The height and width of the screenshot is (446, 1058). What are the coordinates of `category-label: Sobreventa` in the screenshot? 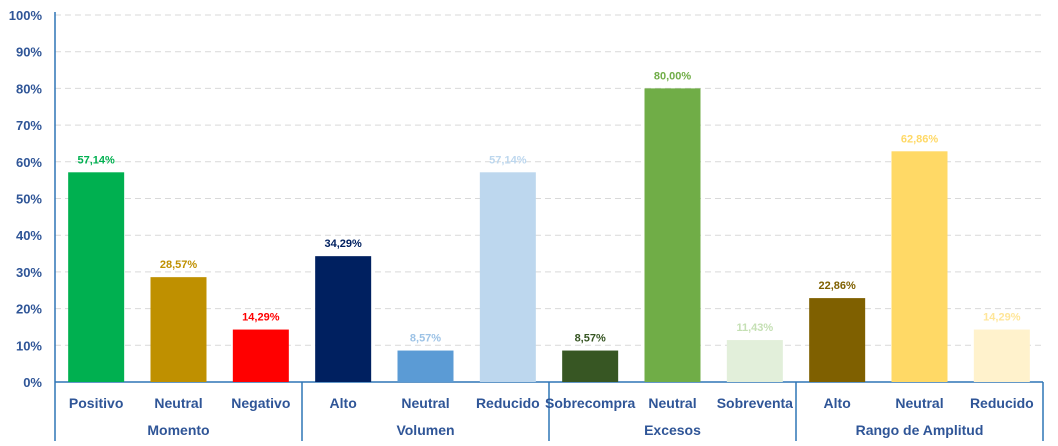 It's located at (755, 403).